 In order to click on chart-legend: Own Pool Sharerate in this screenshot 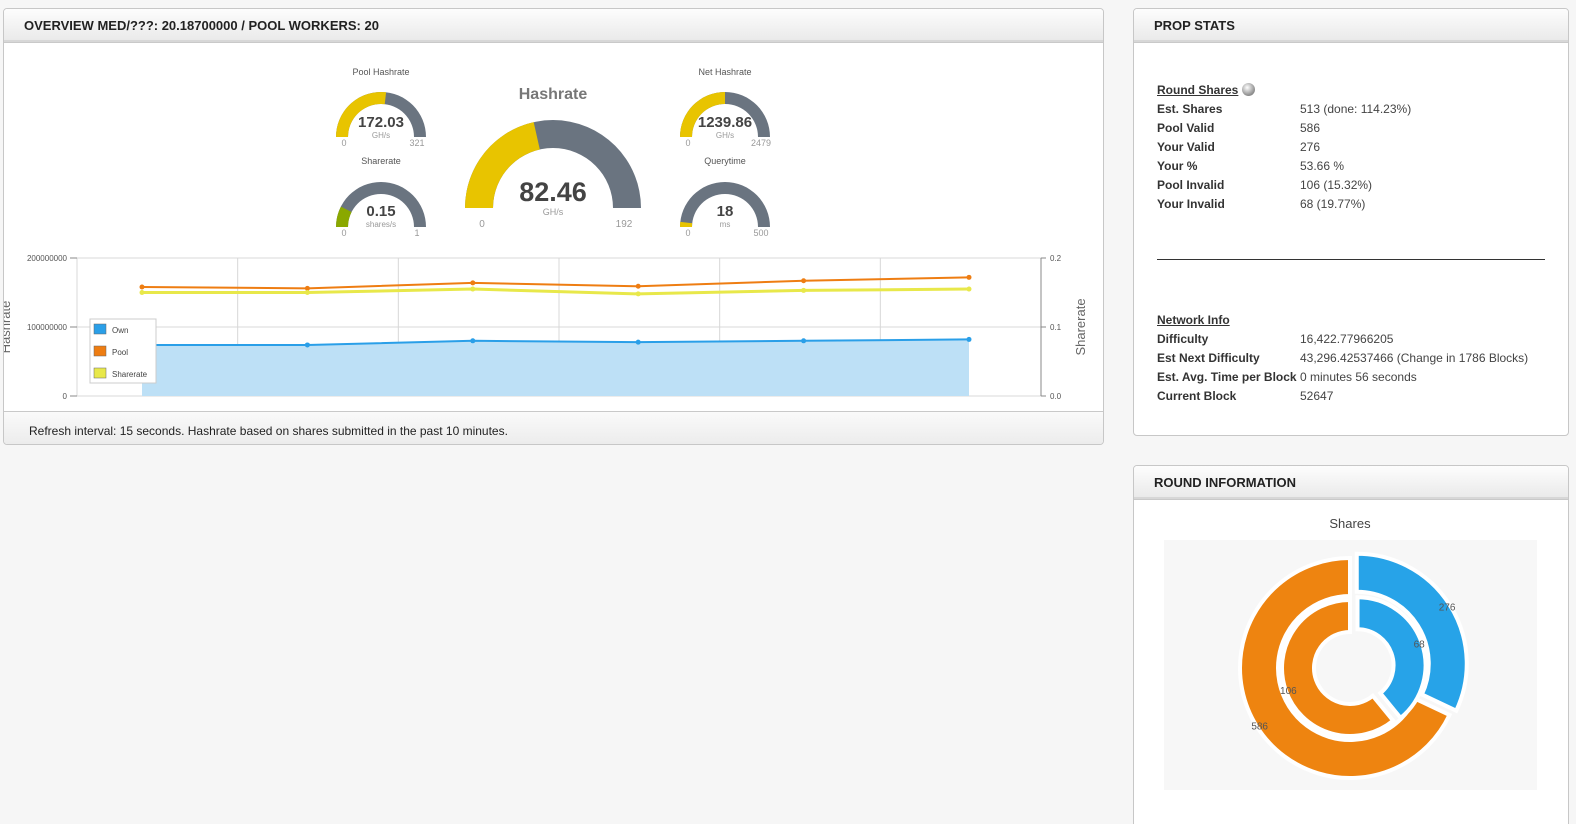, I will do `click(123, 351)`.